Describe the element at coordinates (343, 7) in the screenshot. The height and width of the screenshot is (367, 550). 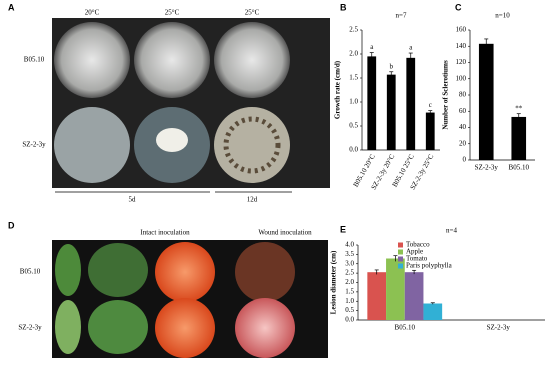
I see `panel-letter: B` at that location.